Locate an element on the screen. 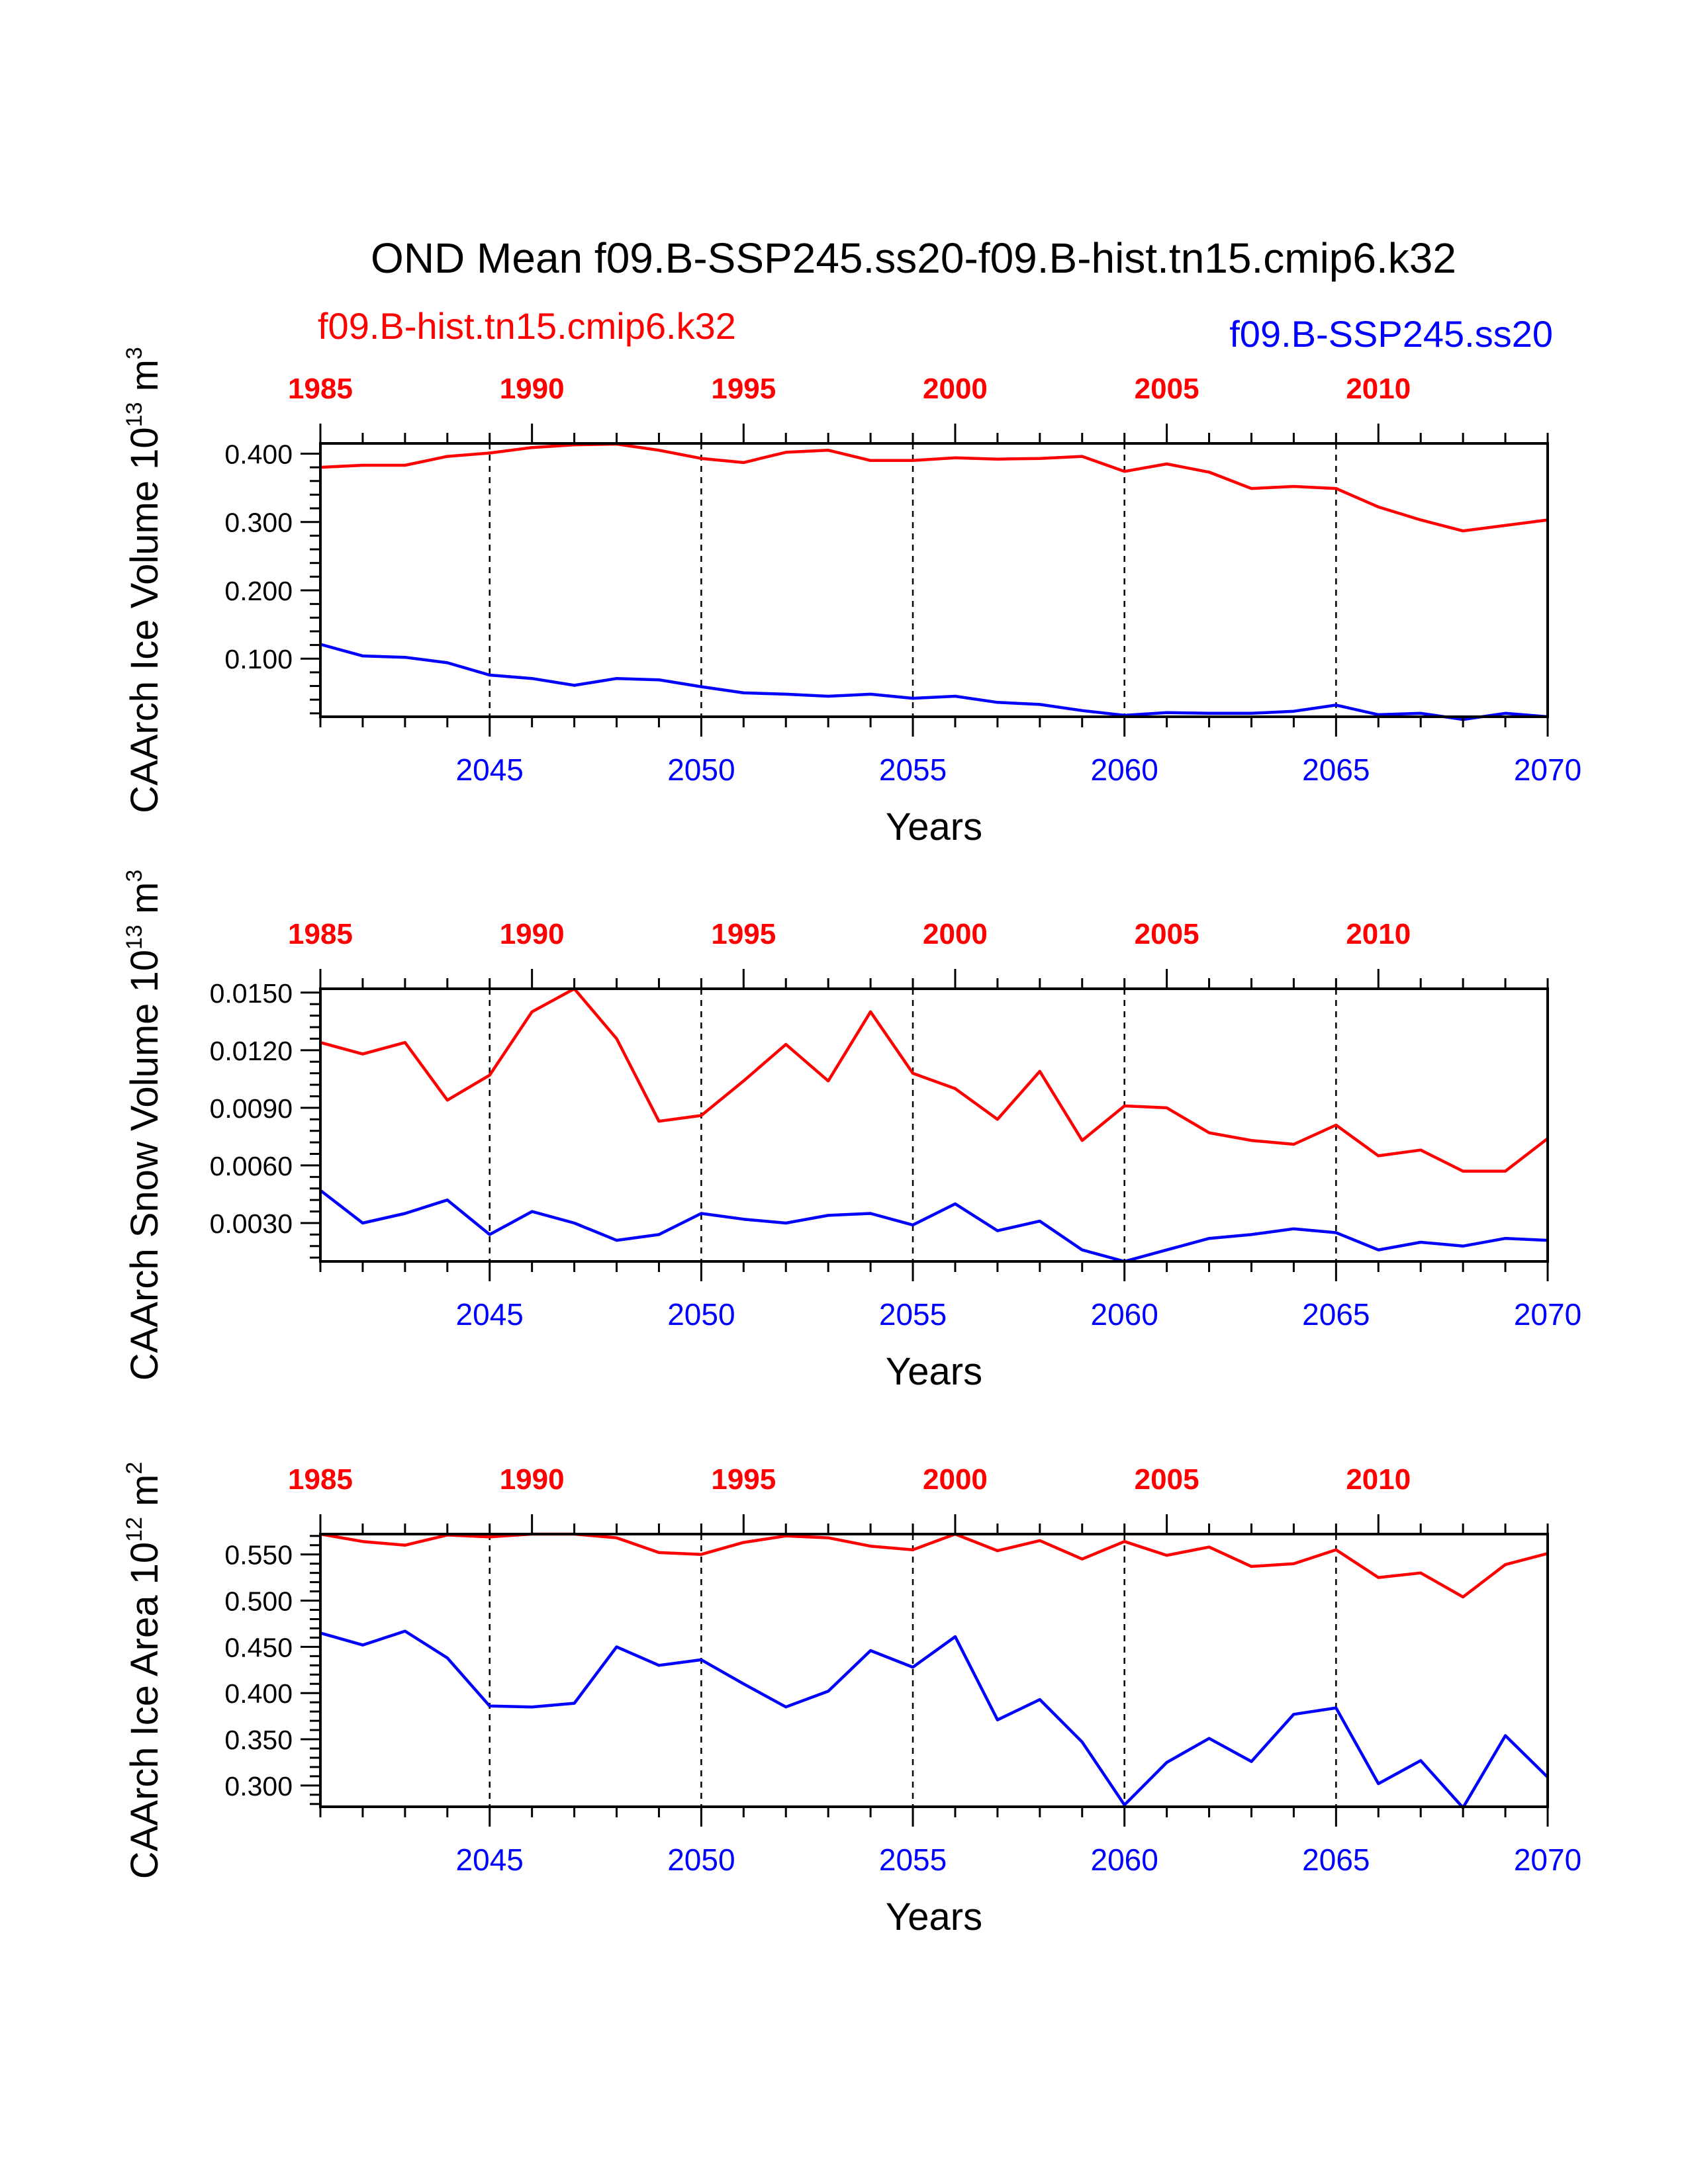 This screenshot has height=2184, width=1688. legend-ssp: f09.B-SSP245.ss20 is located at coordinates (1391, 334).